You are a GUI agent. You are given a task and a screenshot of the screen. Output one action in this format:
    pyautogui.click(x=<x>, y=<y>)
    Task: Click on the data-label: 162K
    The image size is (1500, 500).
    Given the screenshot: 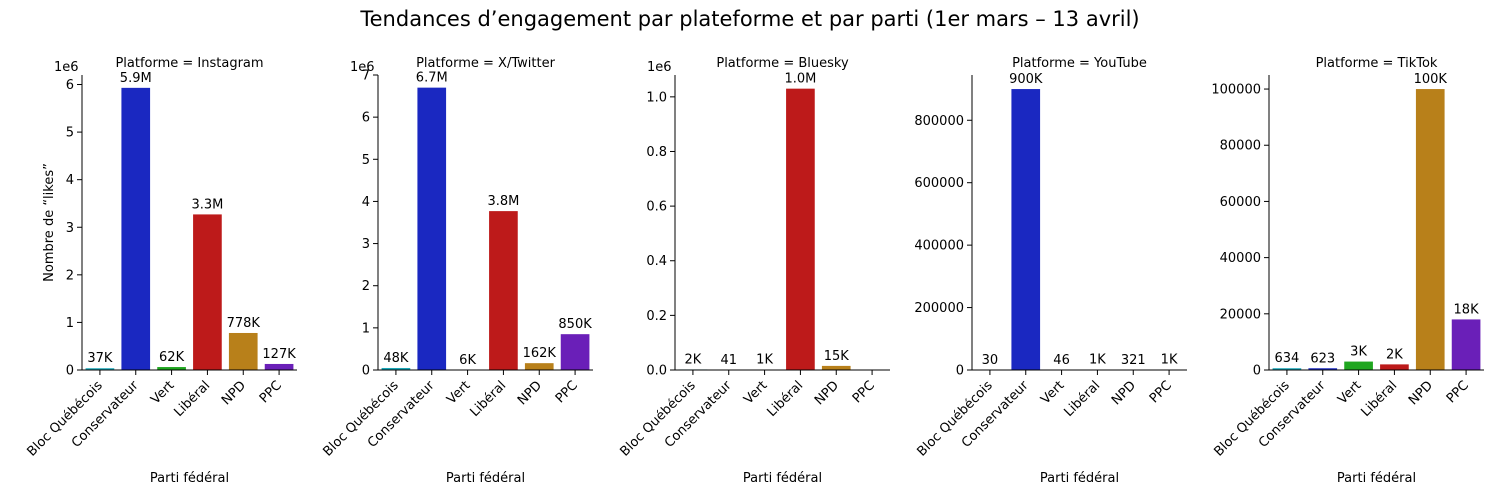 What is the action you would take?
    pyautogui.click(x=540, y=353)
    